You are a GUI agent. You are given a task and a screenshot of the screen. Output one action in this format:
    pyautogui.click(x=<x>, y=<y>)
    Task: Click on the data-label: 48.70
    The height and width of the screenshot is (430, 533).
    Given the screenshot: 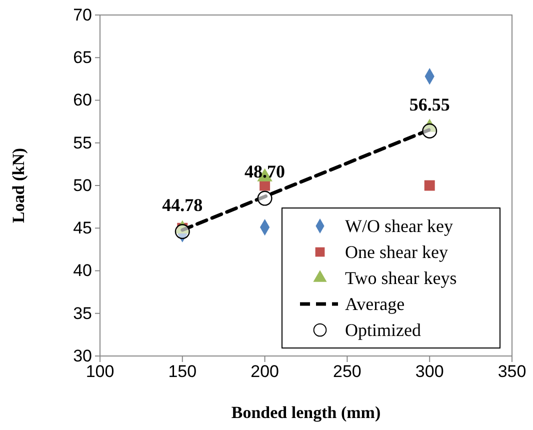 What is the action you would take?
    pyautogui.click(x=265, y=172)
    